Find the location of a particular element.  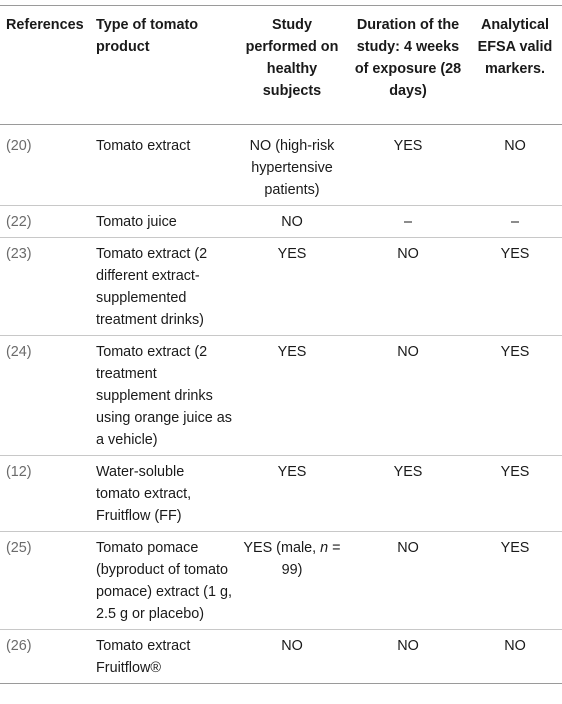

table-row: (26) Tomato extract Fruitflow® NO NO NO is located at coordinates (281, 657).